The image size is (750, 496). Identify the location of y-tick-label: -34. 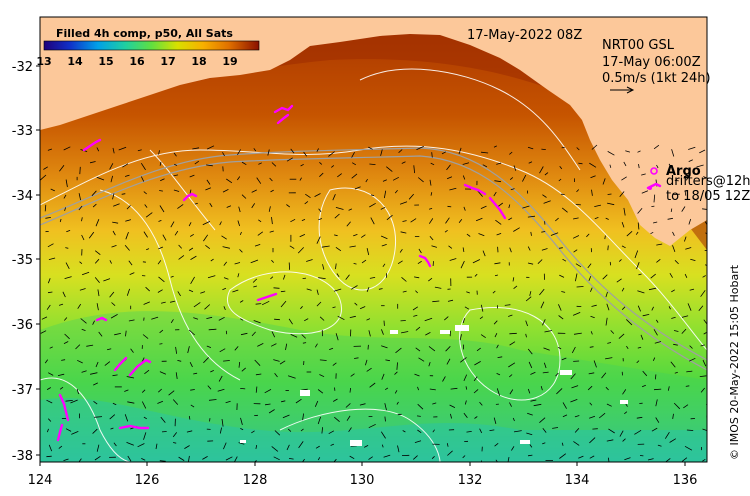
(22, 196).